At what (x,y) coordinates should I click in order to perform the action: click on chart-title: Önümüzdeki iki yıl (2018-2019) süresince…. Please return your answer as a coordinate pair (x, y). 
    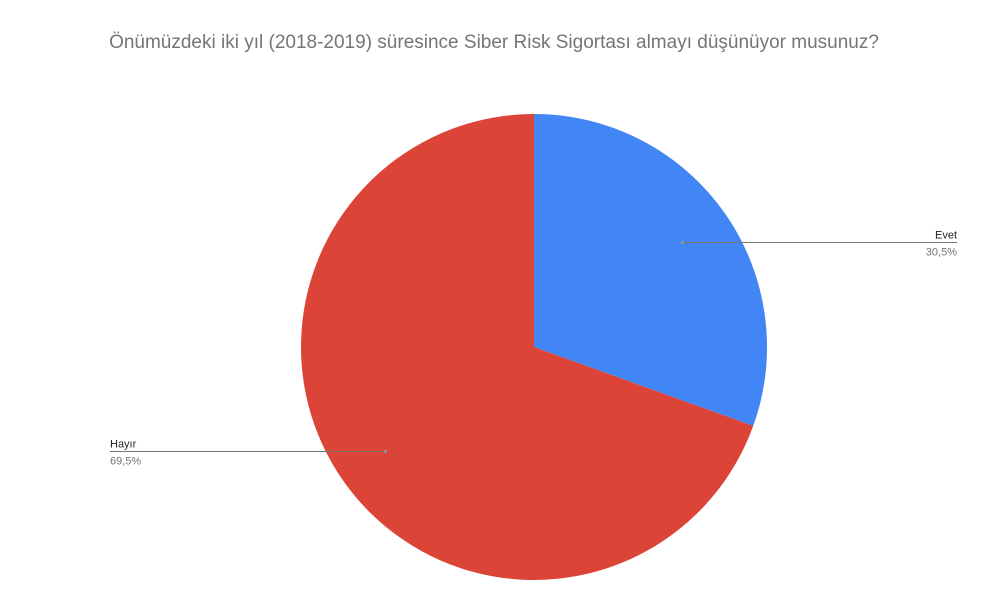
    Looking at the image, I should click on (494, 42).